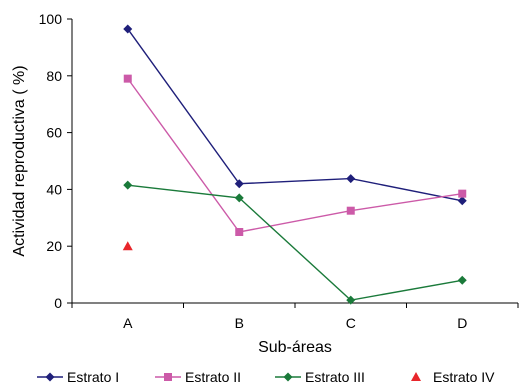  I want to click on x-tick-label: B, so click(239, 323).